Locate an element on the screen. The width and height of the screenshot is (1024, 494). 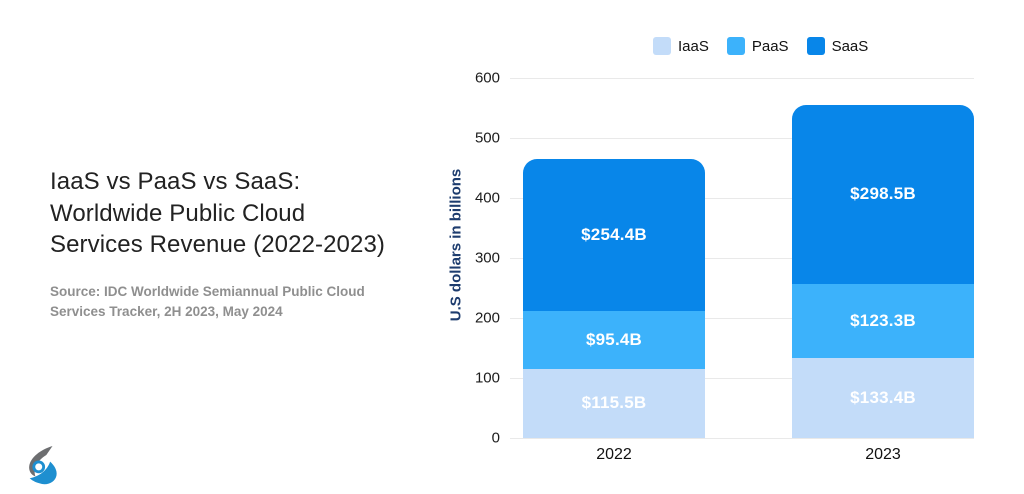
chart-legend: IaaS PaaS SaaS is located at coordinates (760, 46).